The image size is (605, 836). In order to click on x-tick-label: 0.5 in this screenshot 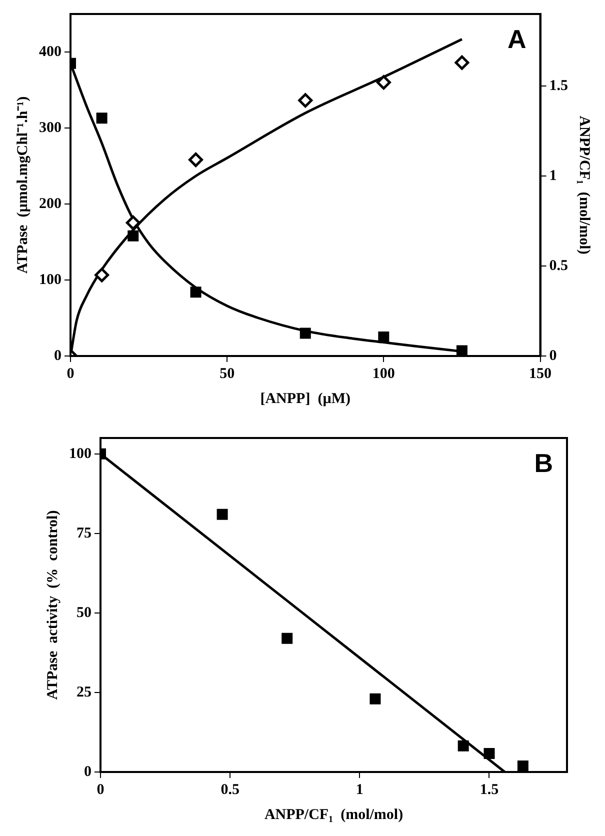, I will do `click(230, 790)`.